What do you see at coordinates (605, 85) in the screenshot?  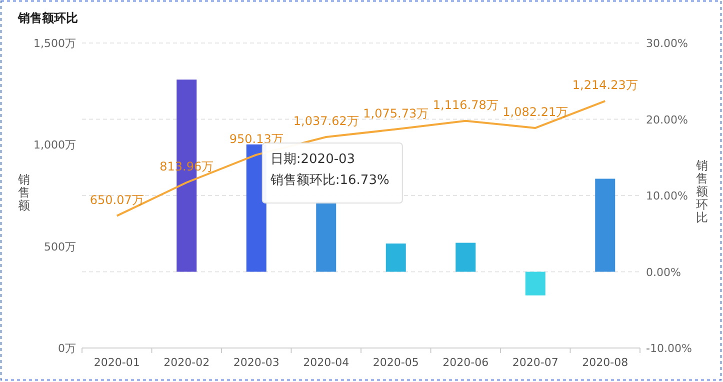 I see `data-label: 1,214.23万` at bounding box center [605, 85].